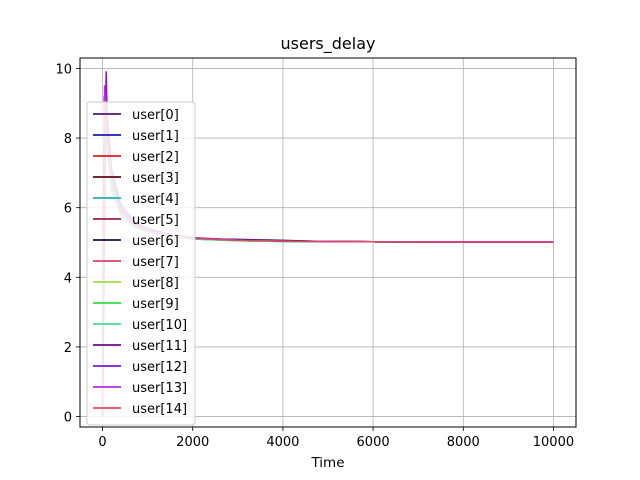 The width and height of the screenshot is (640, 480). Describe the element at coordinates (155, 304) in the screenshot. I see `legend-label: user[9]` at that location.